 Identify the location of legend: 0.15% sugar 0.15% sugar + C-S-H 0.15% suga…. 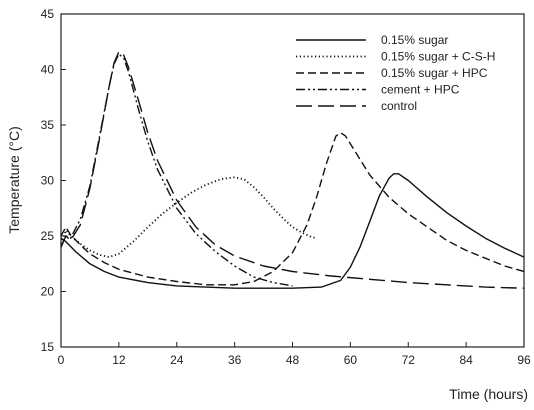
(395, 73).